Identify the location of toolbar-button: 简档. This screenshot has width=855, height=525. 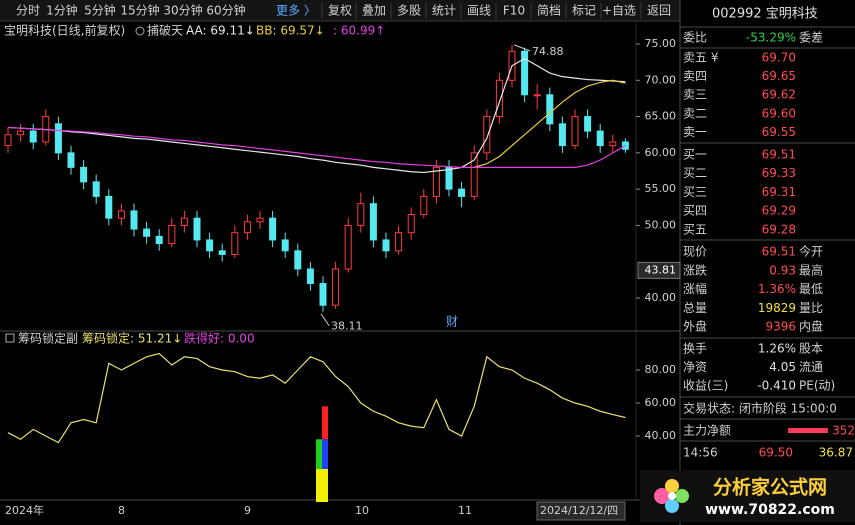
(549, 11).